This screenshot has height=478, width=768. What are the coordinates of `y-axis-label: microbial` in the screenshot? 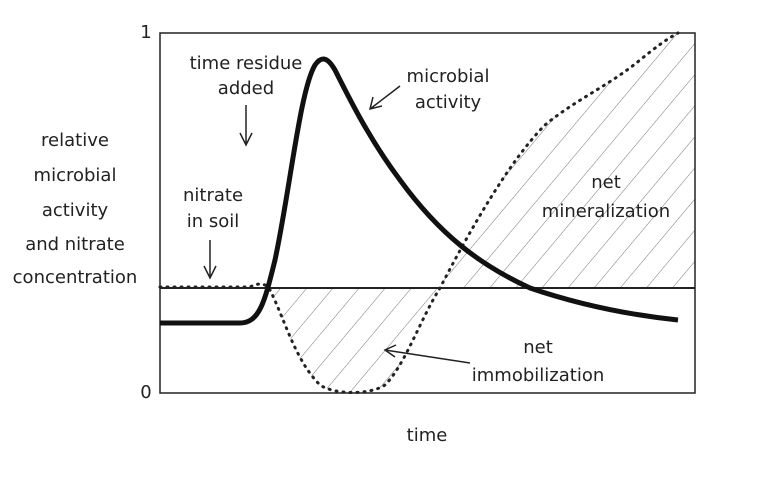 It's located at (75, 175).